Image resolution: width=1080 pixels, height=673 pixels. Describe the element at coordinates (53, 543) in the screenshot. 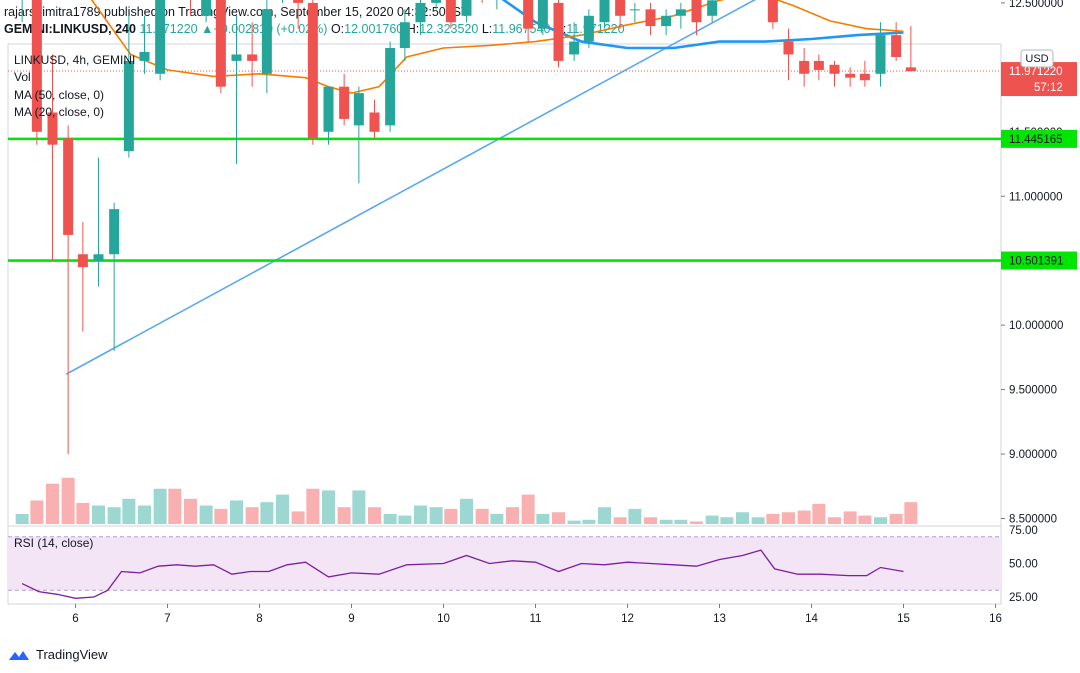

I see `legend-rsi: RSI (14, close)` at that location.